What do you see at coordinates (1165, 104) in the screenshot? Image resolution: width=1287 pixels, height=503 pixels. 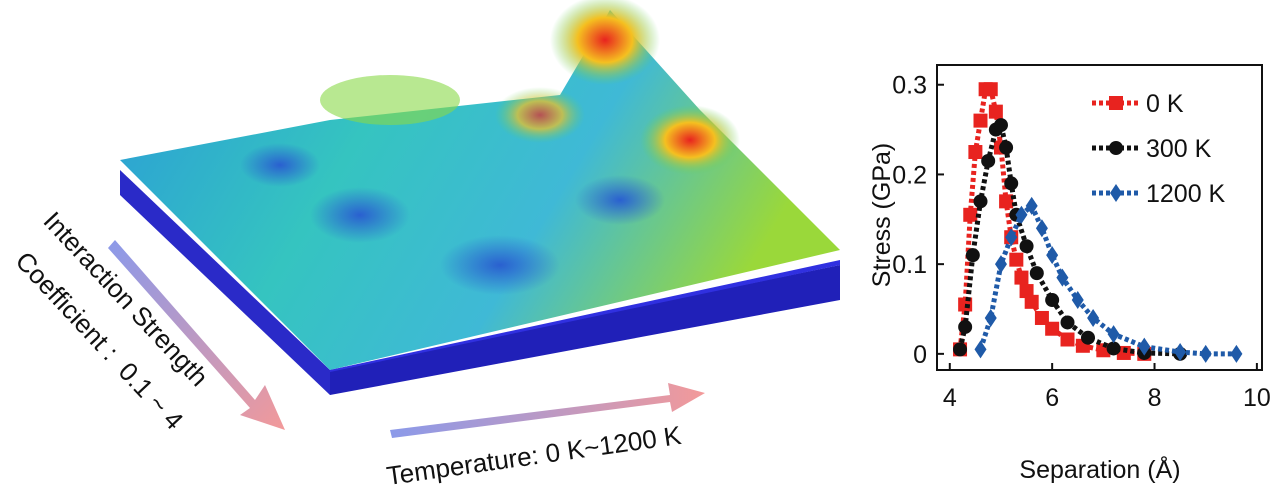 I see `legend-label: 0 K` at bounding box center [1165, 104].